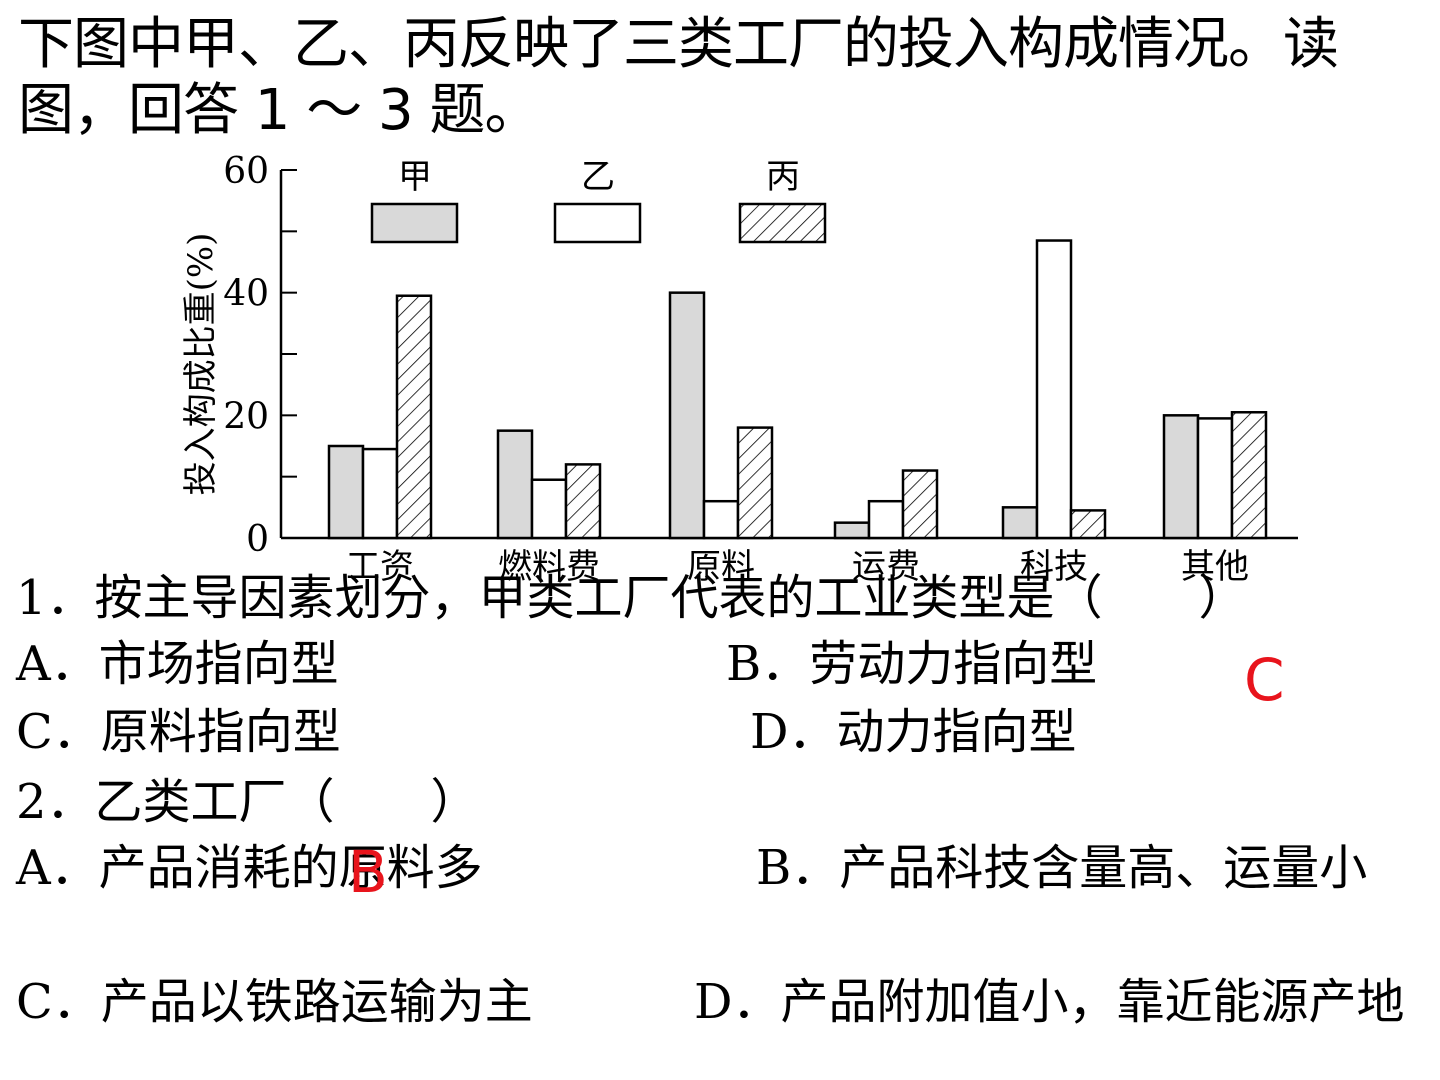  What do you see at coordinates (257, 539) in the screenshot?
I see `y-tick-label: 0` at bounding box center [257, 539].